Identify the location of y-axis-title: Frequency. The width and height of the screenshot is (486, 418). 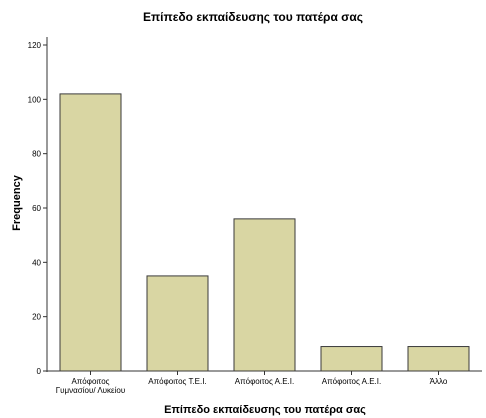
(17, 202).